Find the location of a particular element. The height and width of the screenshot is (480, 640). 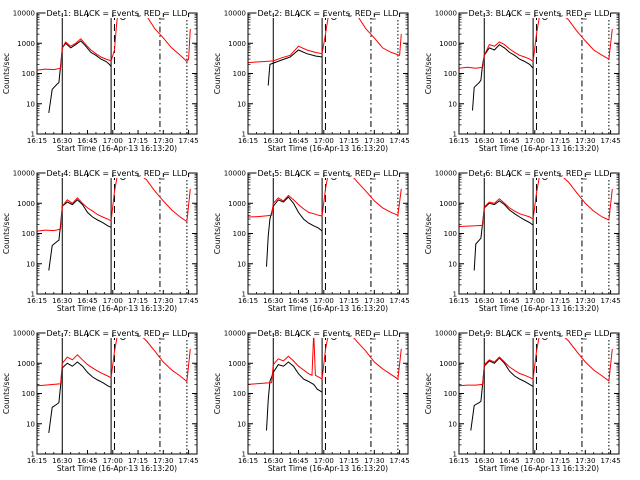

chart-title: Det 7: BLACK = Events, RED = LLD is located at coordinates (117, 333).